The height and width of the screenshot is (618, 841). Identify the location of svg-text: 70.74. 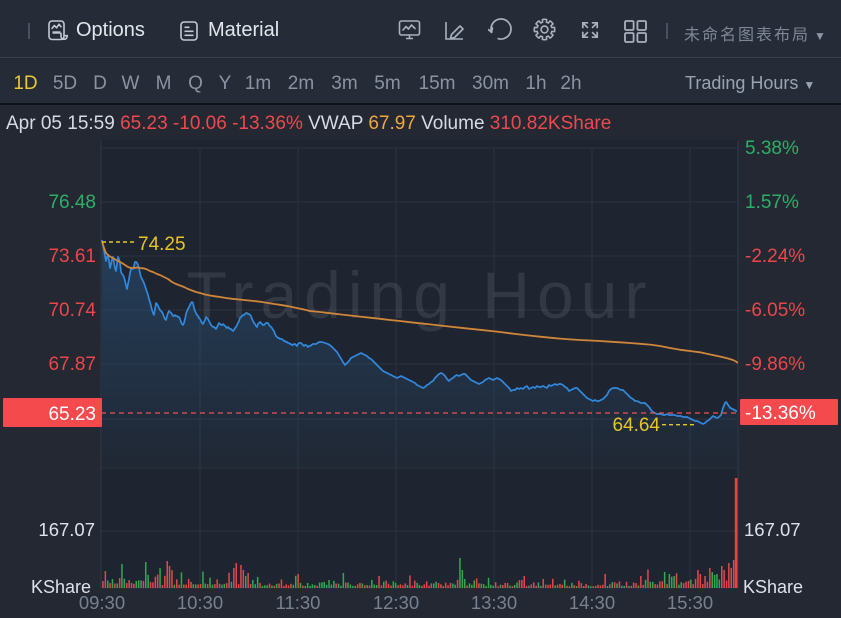
(72, 310).